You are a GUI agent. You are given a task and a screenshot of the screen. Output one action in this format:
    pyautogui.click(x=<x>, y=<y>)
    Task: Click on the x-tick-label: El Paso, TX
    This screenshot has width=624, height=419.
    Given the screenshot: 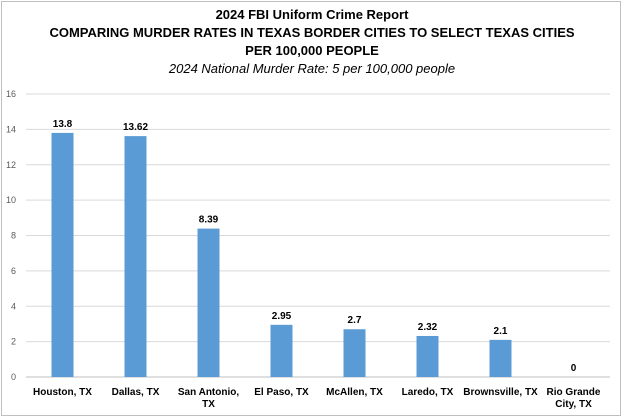 What is the action you would take?
    pyautogui.click(x=281, y=392)
    